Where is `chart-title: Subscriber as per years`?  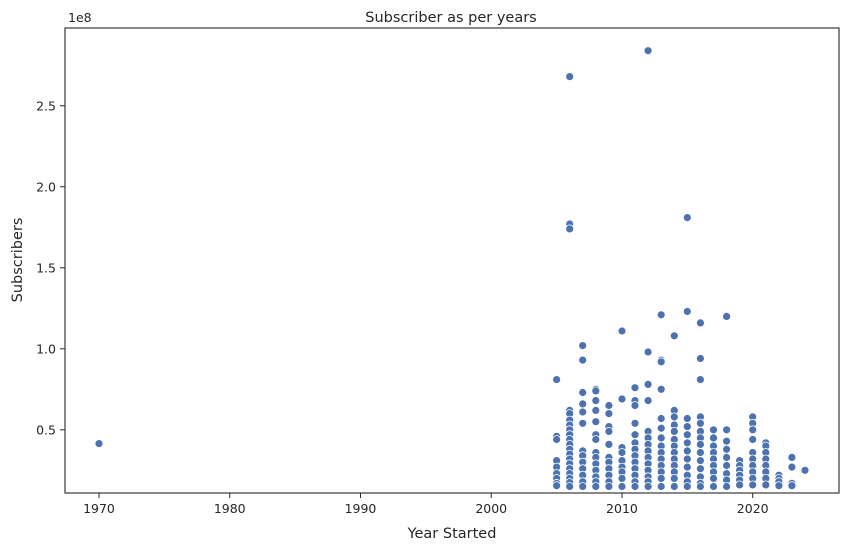
chart-title: Subscriber as per years is located at coordinates (450, 18).